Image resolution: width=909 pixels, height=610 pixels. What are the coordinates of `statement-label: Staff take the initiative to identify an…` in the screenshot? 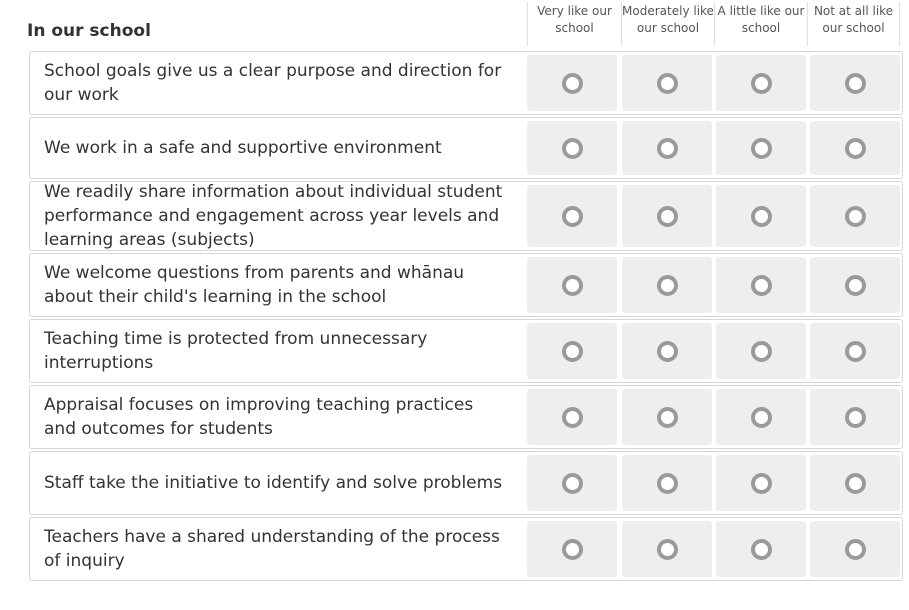 It's located at (273, 483).